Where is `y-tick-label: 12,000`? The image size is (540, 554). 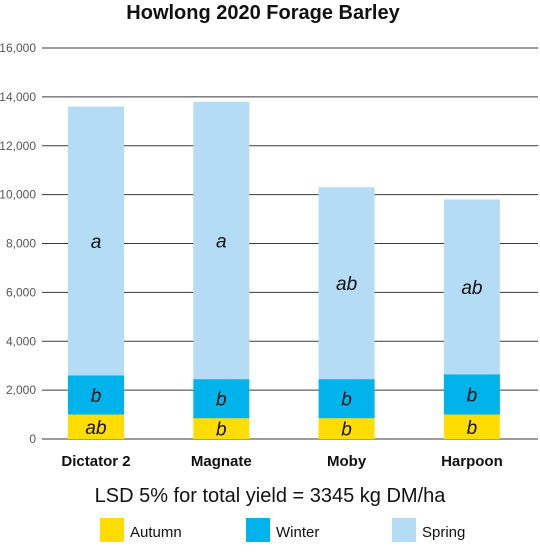 y-tick-label: 12,000 is located at coordinates (18, 146).